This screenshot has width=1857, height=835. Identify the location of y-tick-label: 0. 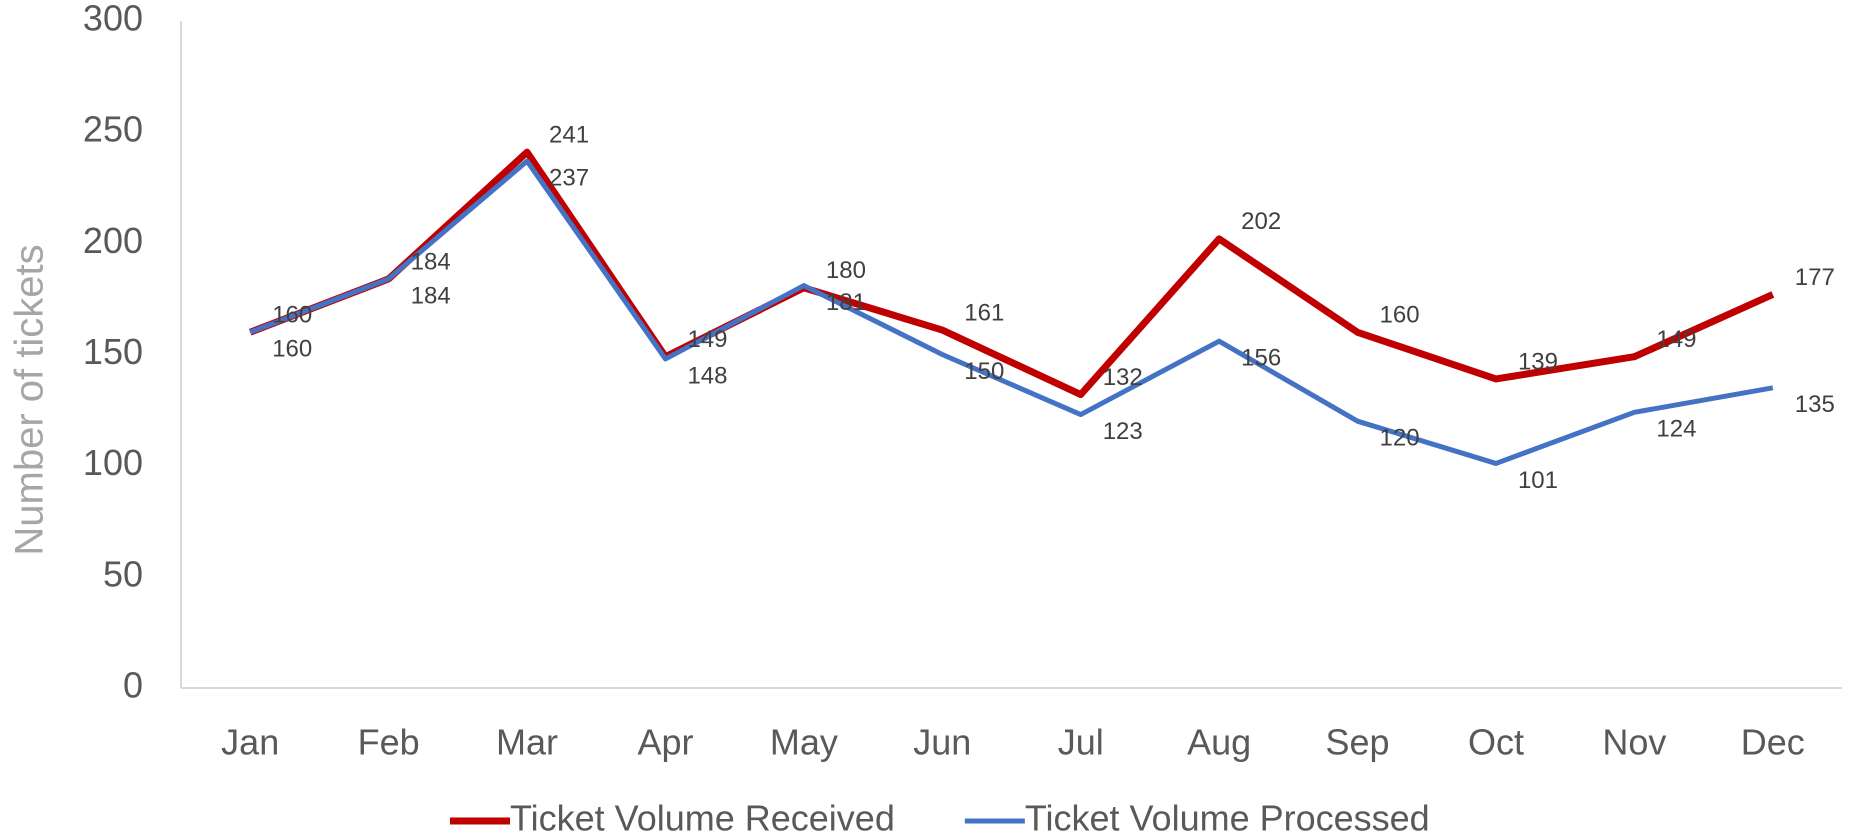
(133, 685).